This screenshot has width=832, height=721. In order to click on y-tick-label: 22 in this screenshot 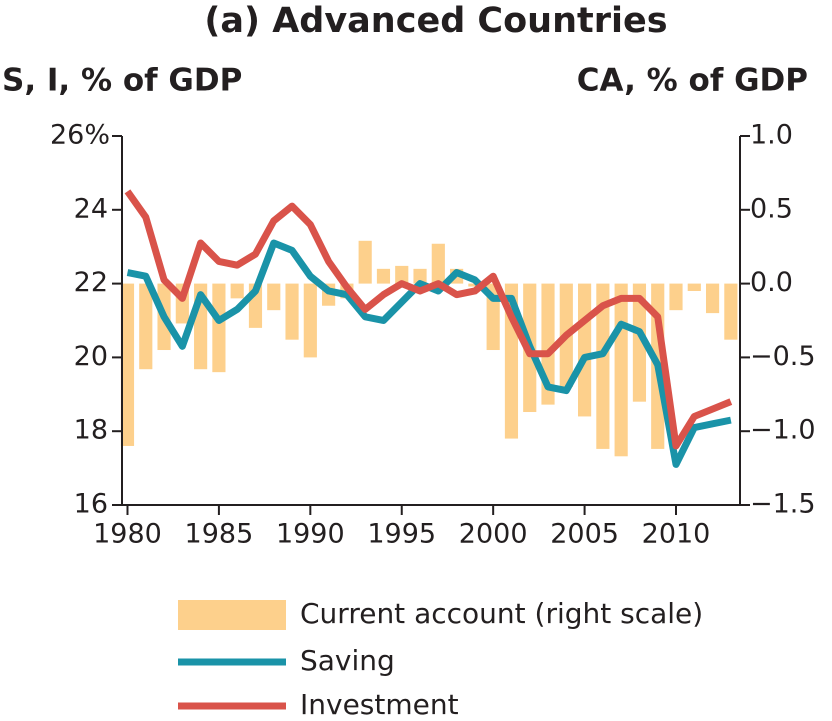, I will do `click(91, 282)`.